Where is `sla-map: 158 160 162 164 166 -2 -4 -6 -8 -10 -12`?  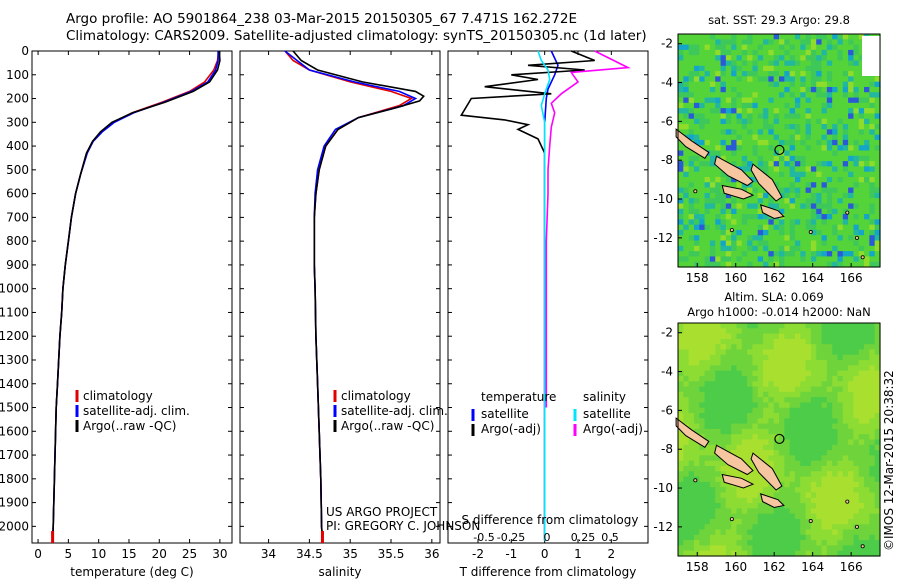 sla-map: 158 160 162 164 166 -2 -4 -6 -8 -10 -12 is located at coordinates (767, 448).